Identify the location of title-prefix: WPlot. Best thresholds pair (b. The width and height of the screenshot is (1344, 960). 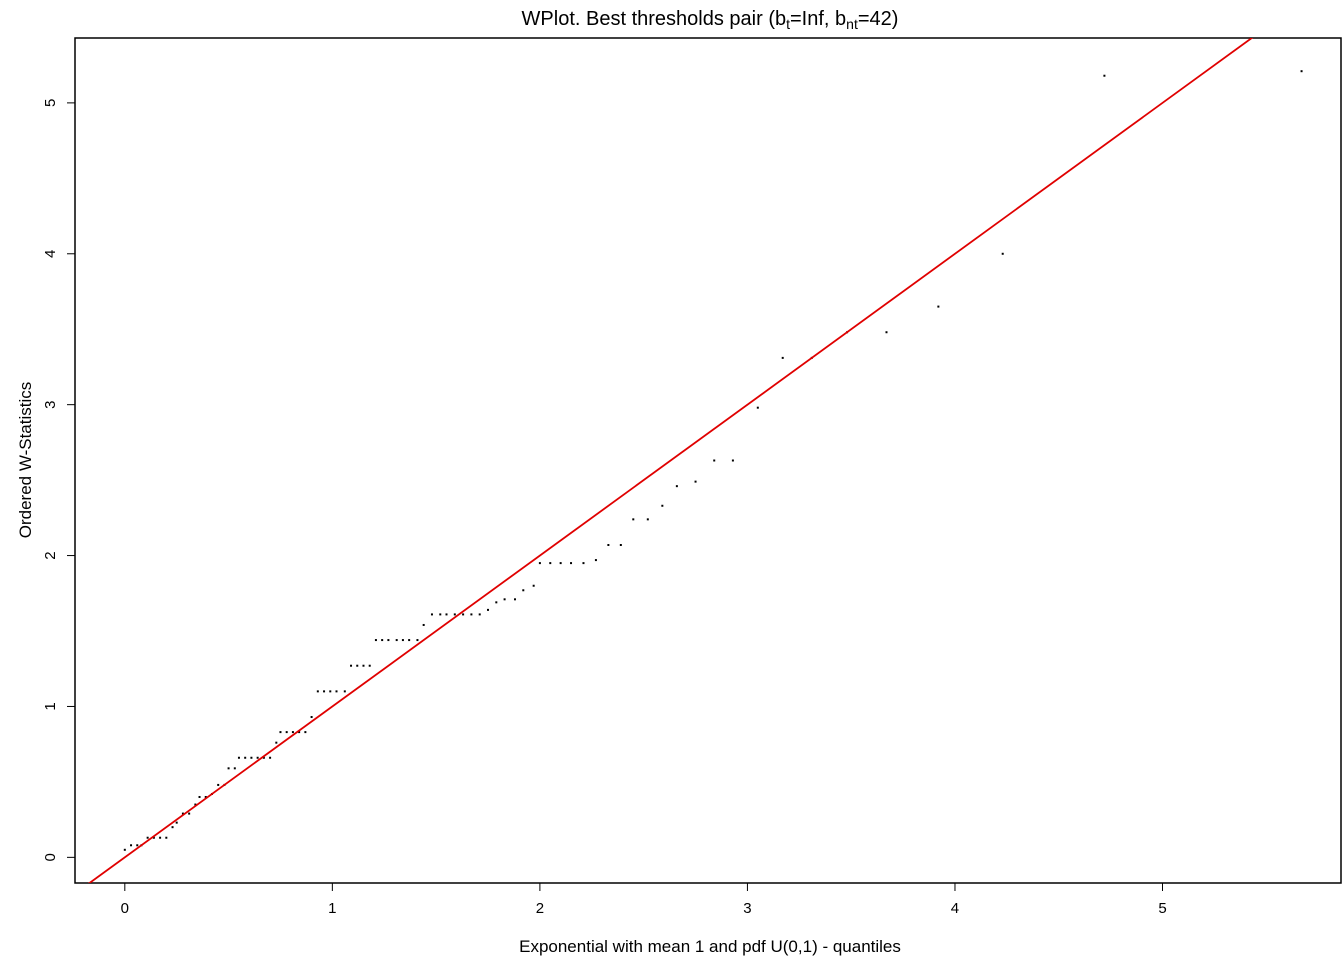
(654, 19).